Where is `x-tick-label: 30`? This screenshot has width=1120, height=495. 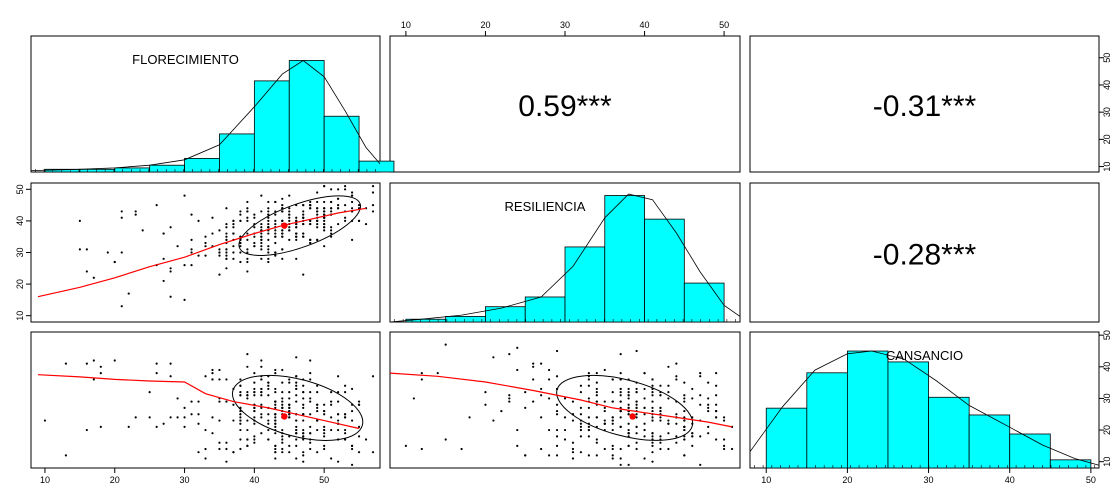 x-tick-label: 30 is located at coordinates (565, 25).